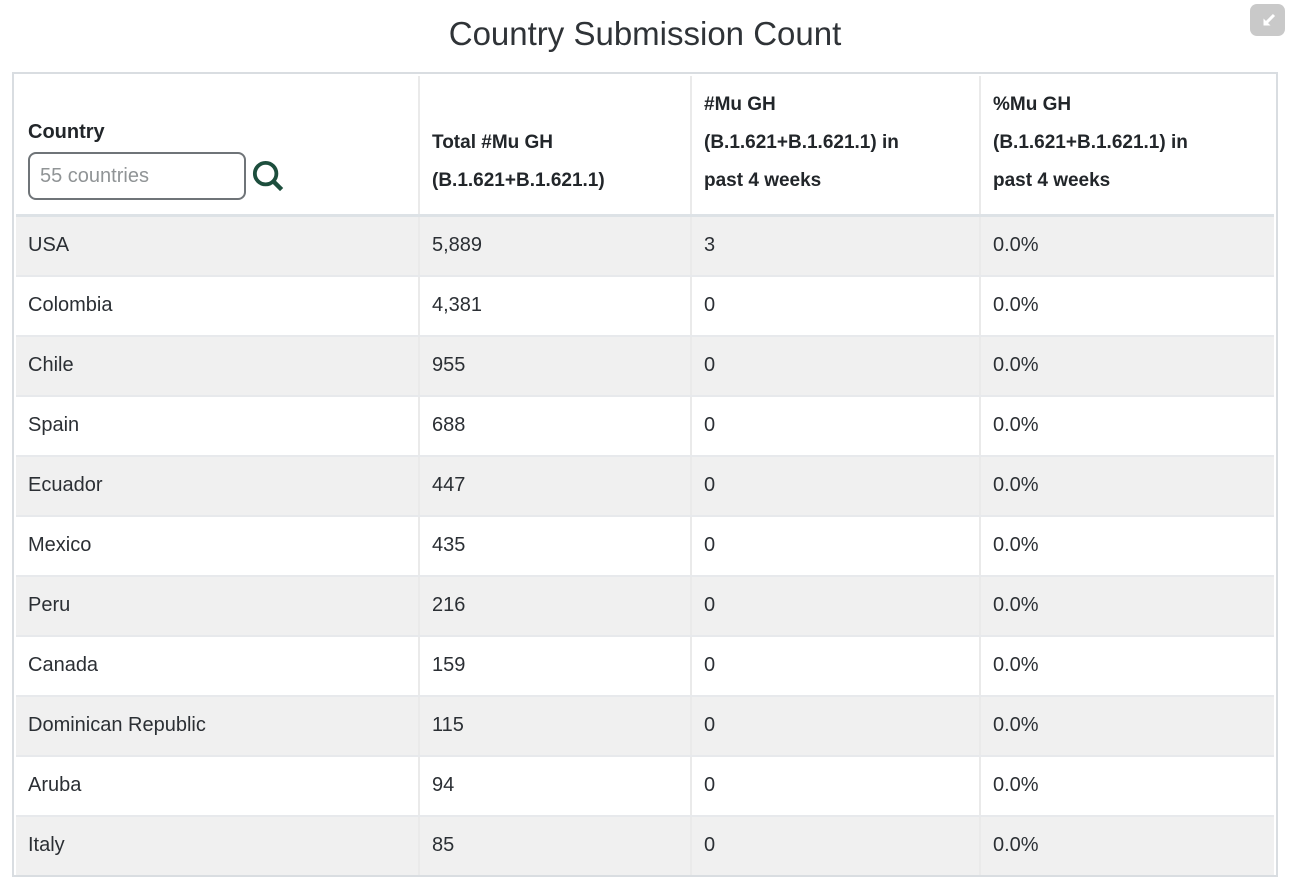 This screenshot has width=1290, height=894. Describe the element at coordinates (218, 306) in the screenshot. I see `cell-country: Colombia` at that location.